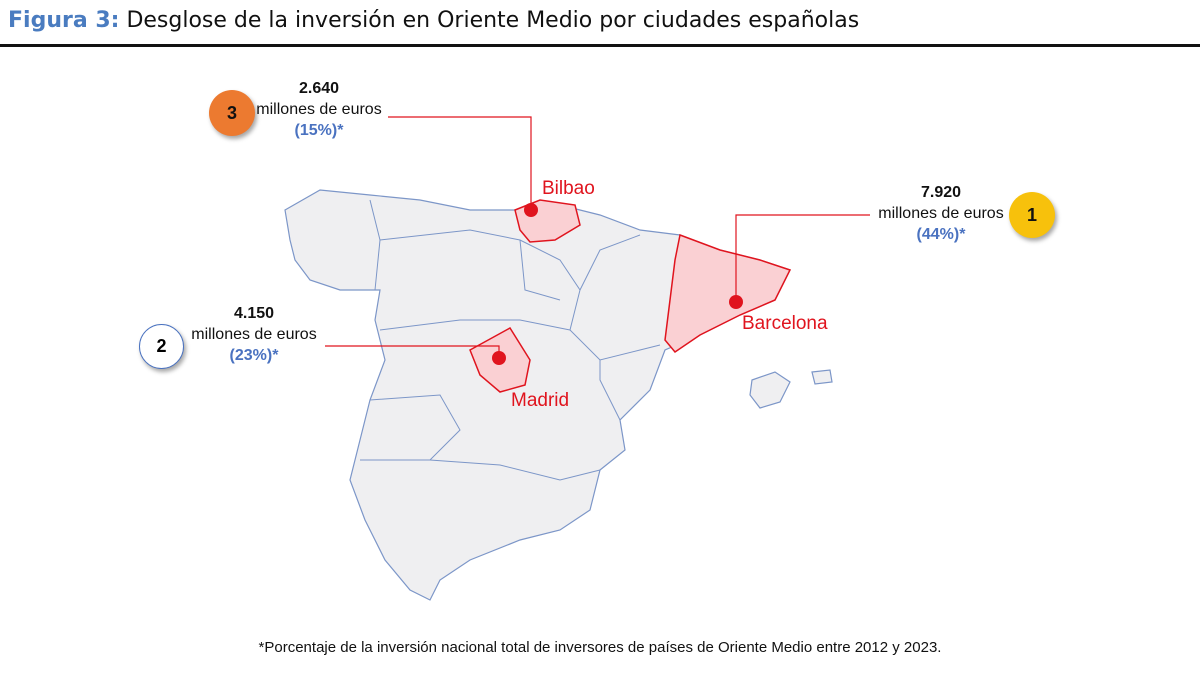  I want to click on city-label: Barcelona, so click(785, 323).